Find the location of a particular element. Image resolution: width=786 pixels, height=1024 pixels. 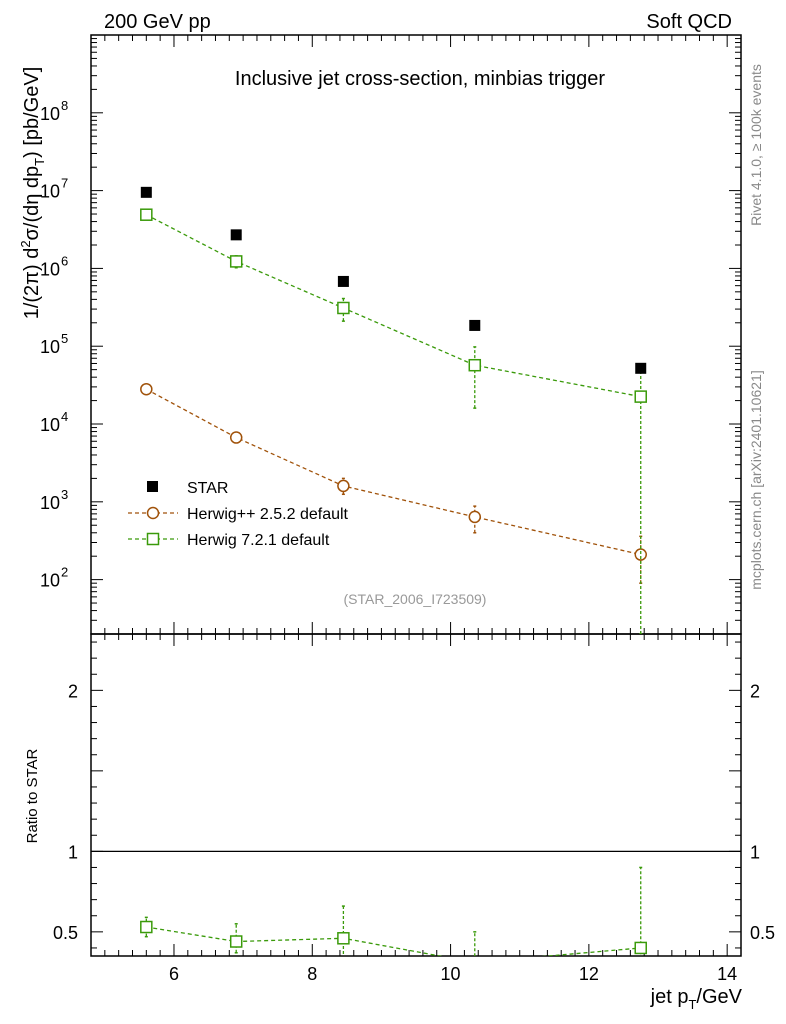

legend-star-marker is located at coordinates (152, 486).